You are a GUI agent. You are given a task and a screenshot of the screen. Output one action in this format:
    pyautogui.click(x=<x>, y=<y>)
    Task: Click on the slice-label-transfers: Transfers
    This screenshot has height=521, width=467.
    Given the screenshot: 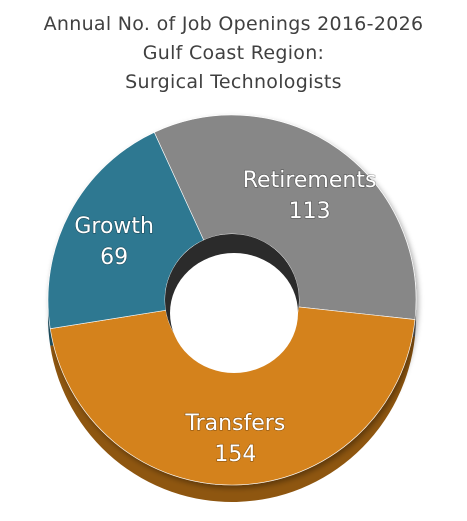 What is the action you would take?
    pyautogui.click(x=234, y=423)
    